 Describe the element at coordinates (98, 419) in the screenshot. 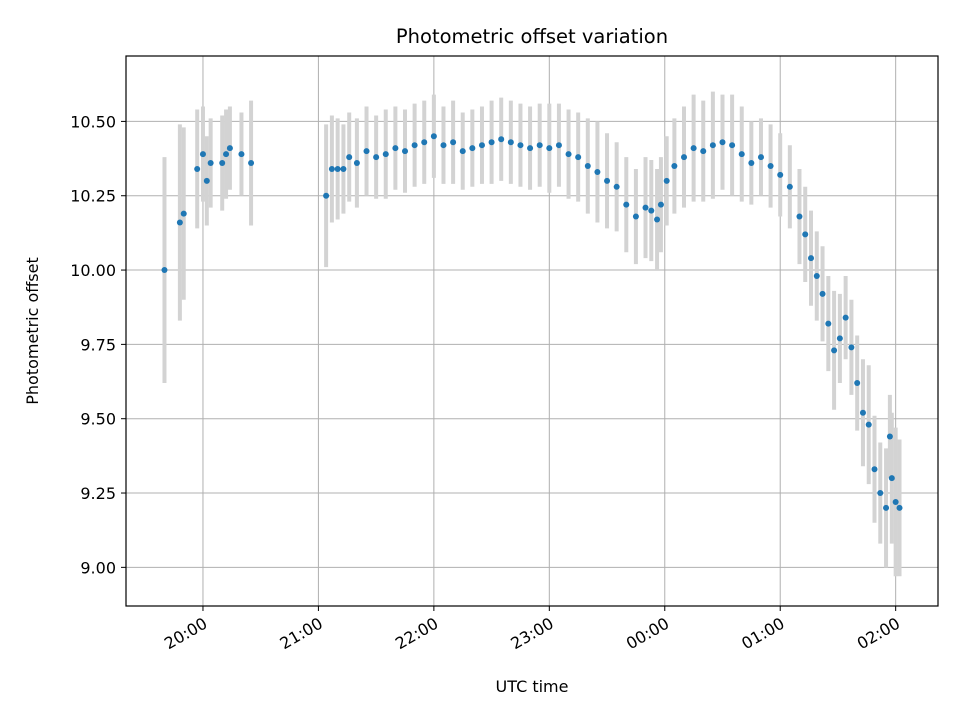

I see `y-tick-label: 9.50` at that location.